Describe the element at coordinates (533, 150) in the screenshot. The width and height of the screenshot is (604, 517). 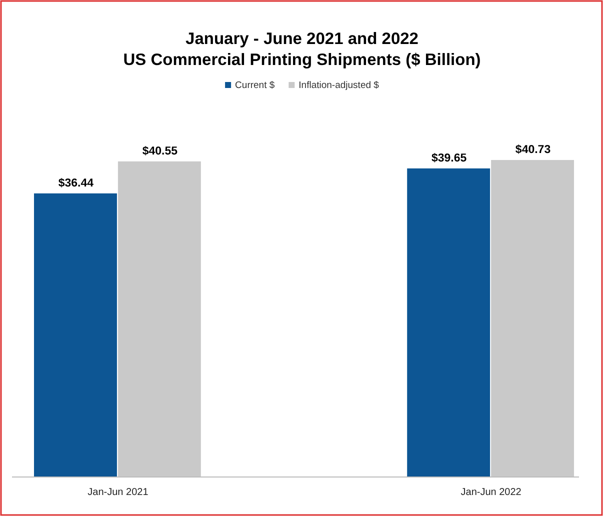
I see `data-label: $40.73` at that location.